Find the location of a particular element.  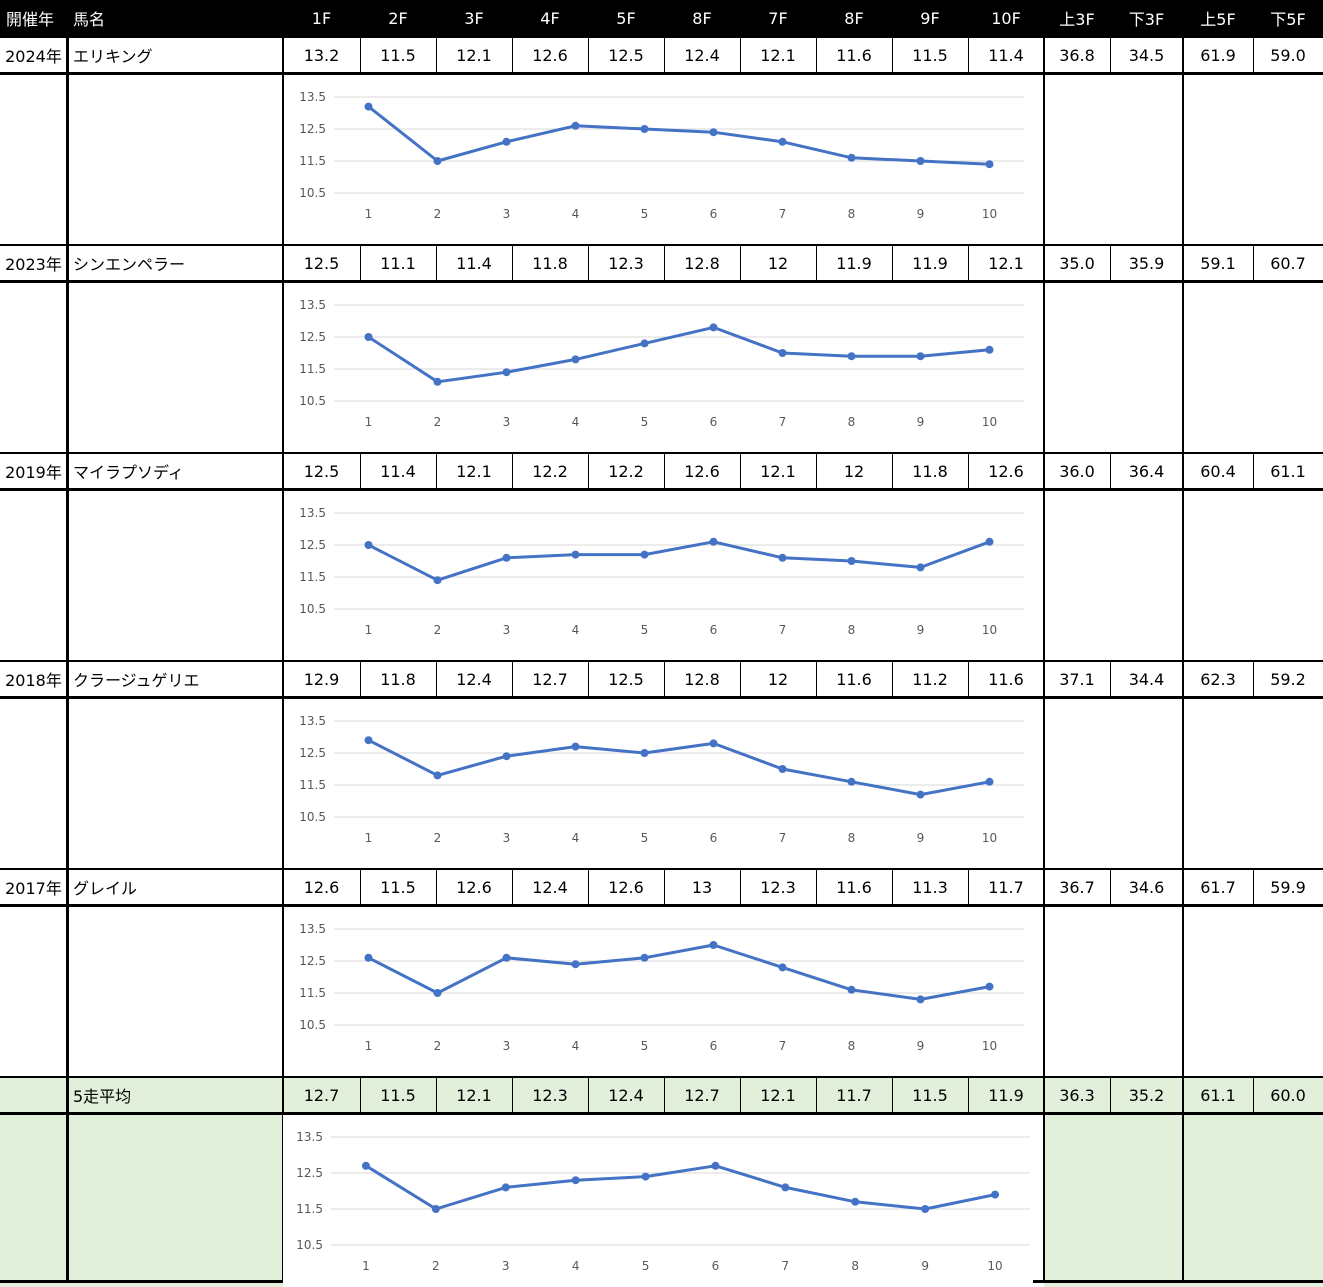

x-tick-label: 3 is located at coordinates (506, 1266).